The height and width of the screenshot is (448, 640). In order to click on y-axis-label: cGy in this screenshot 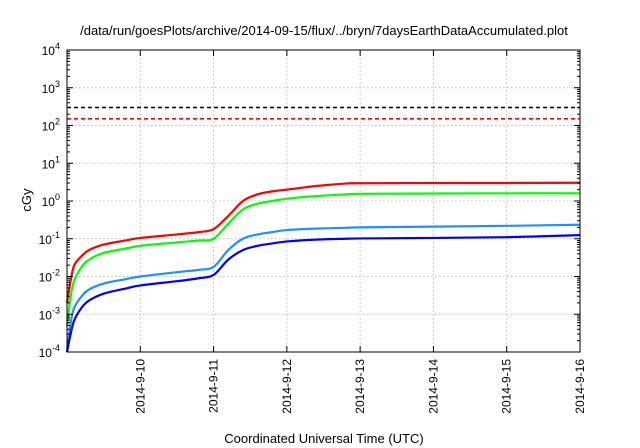, I will do `click(26, 200)`.